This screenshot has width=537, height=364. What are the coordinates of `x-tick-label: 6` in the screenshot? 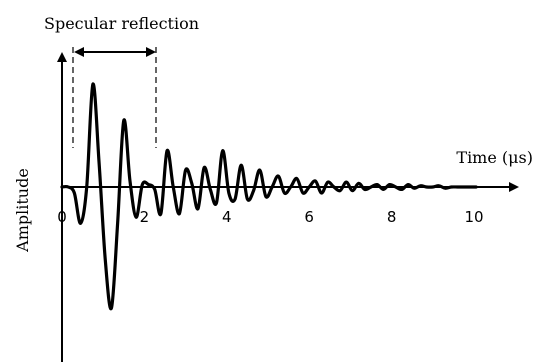 It's located at (309, 217).